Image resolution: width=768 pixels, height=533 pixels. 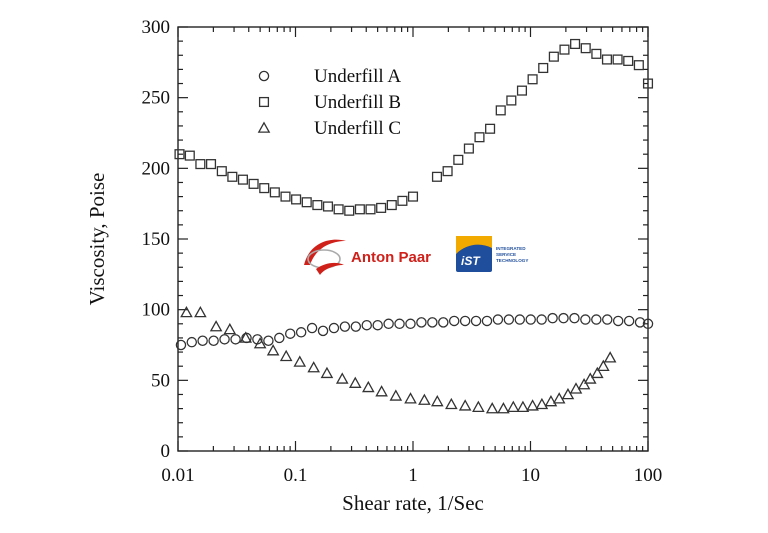 I want to click on ist-wordmark: iST, so click(x=471, y=261).